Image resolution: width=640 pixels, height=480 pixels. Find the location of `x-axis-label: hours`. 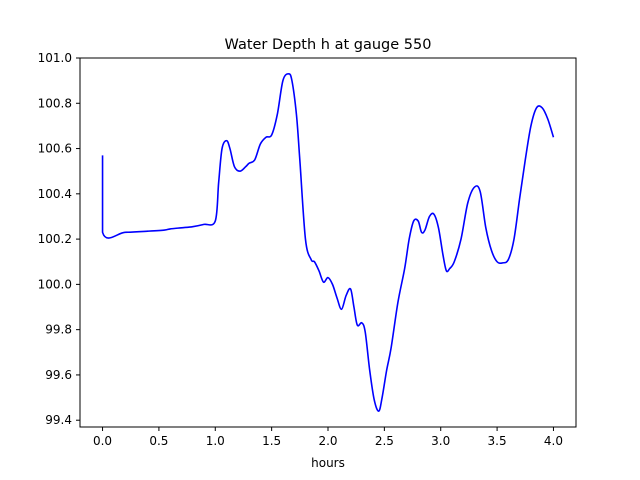

x-axis-label: hours is located at coordinates (328, 463).